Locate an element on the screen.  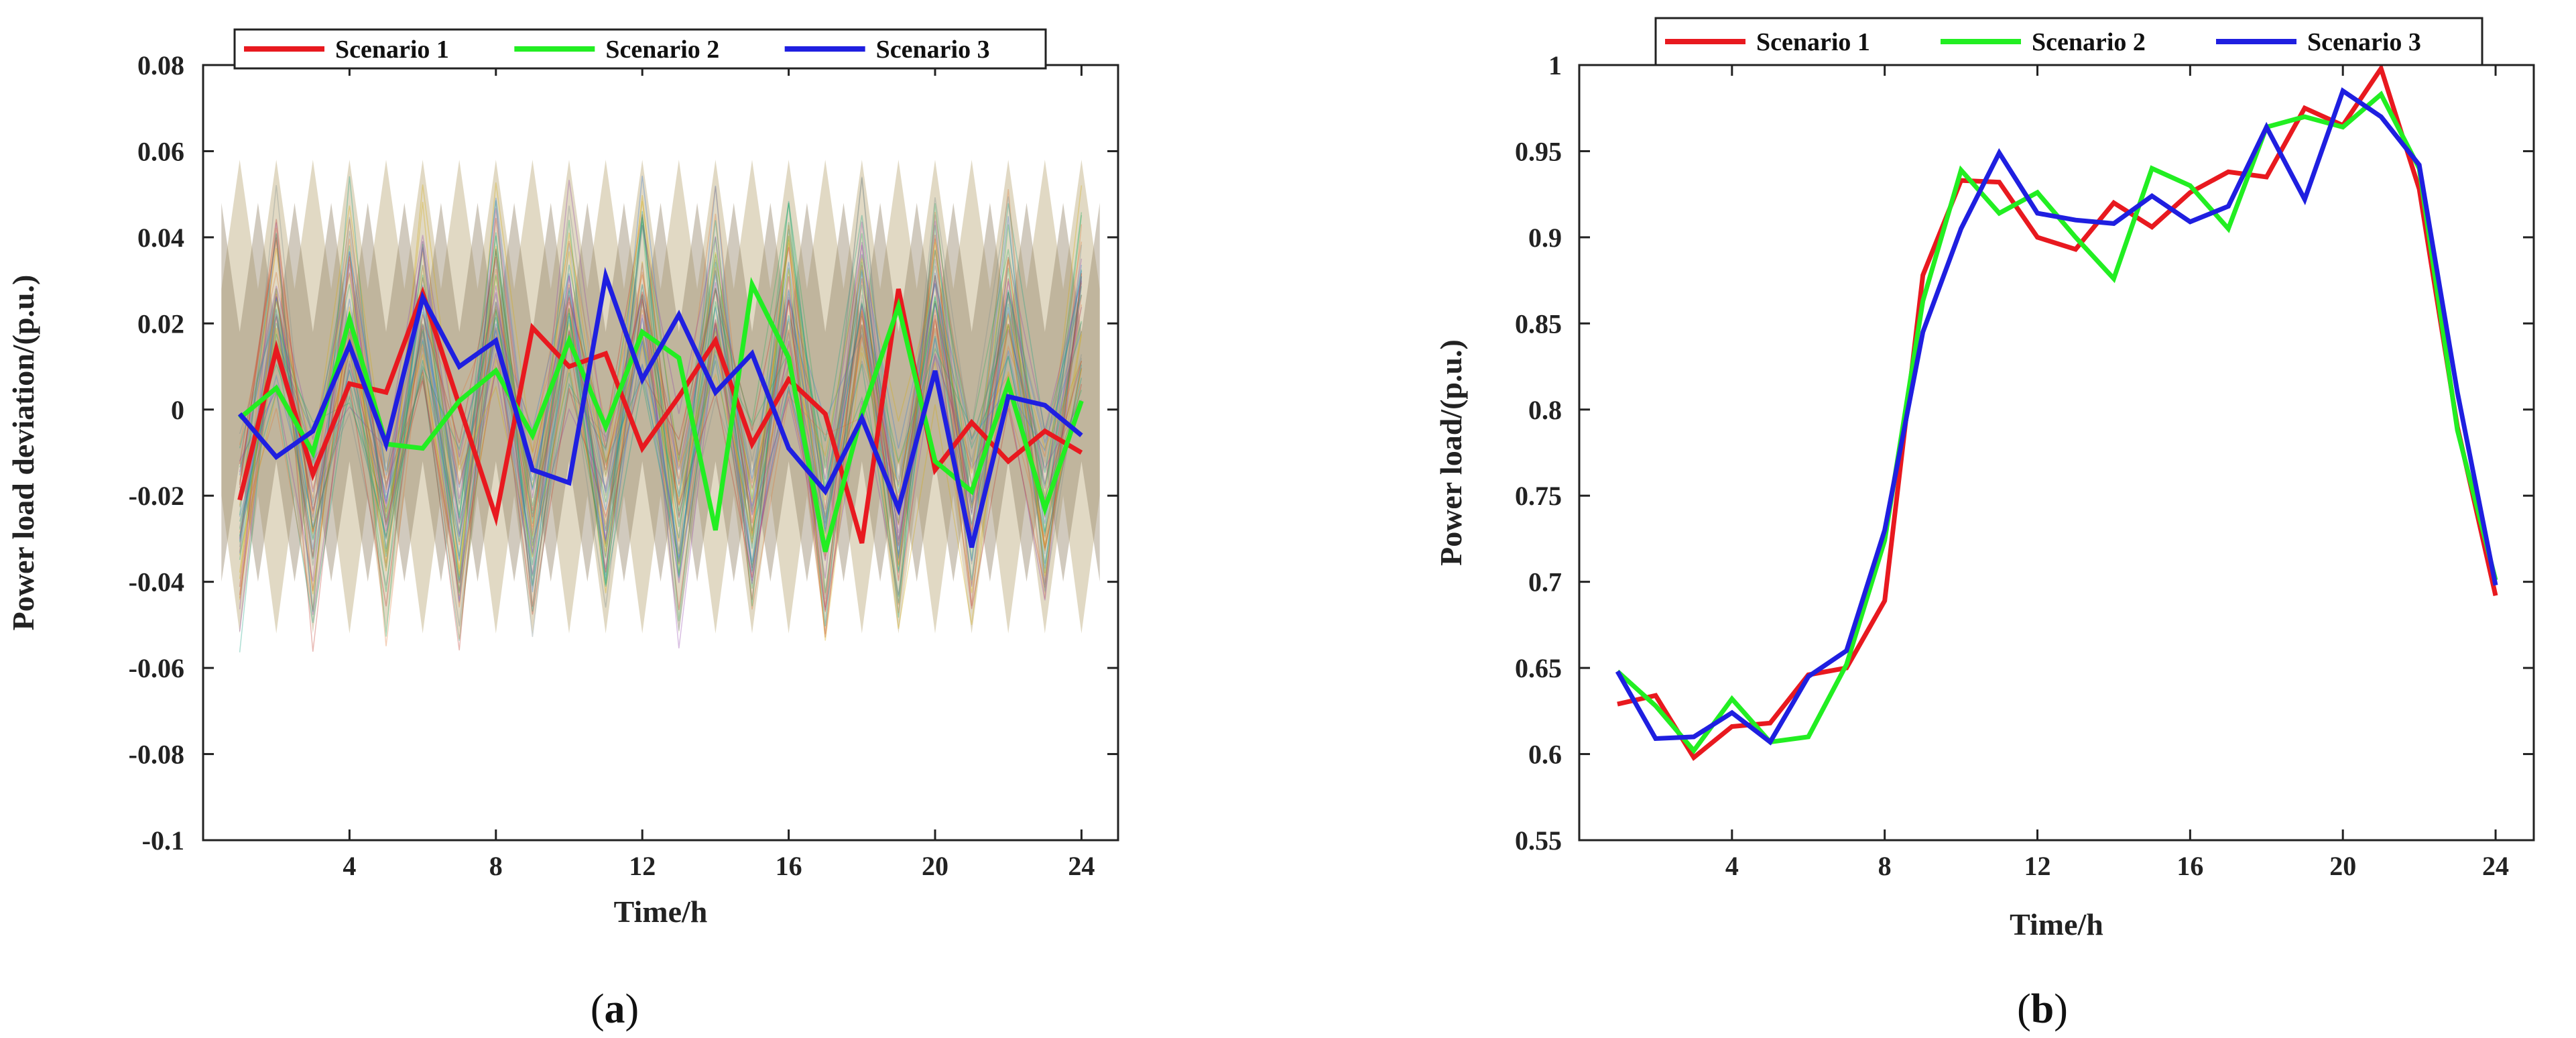
y-tick-label: 0.02 is located at coordinates (161, 323).